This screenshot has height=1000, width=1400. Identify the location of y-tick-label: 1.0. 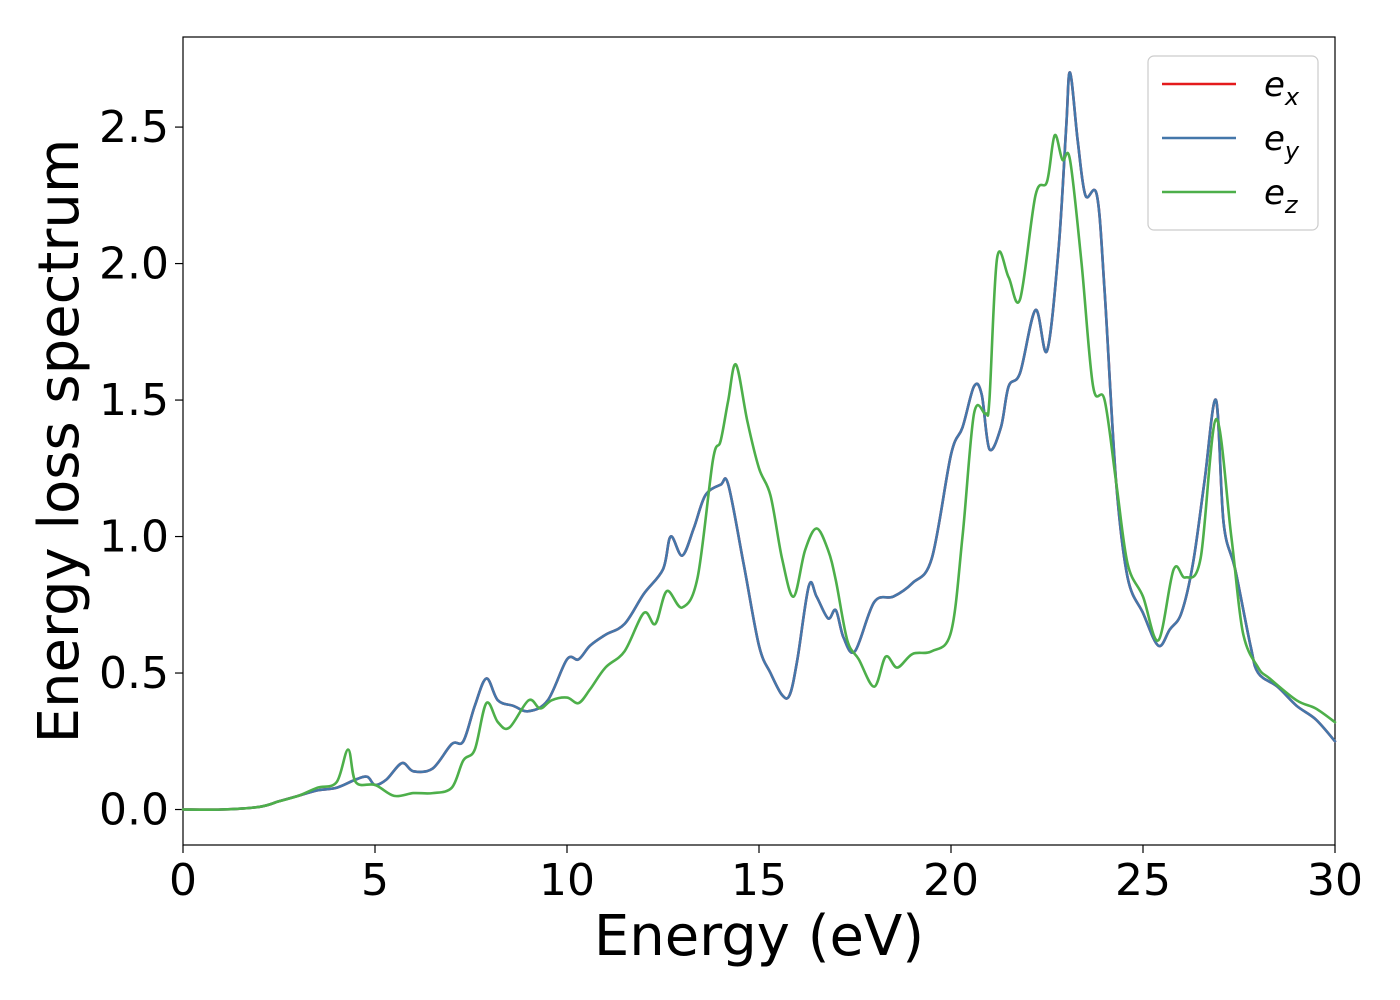
(134, 537).